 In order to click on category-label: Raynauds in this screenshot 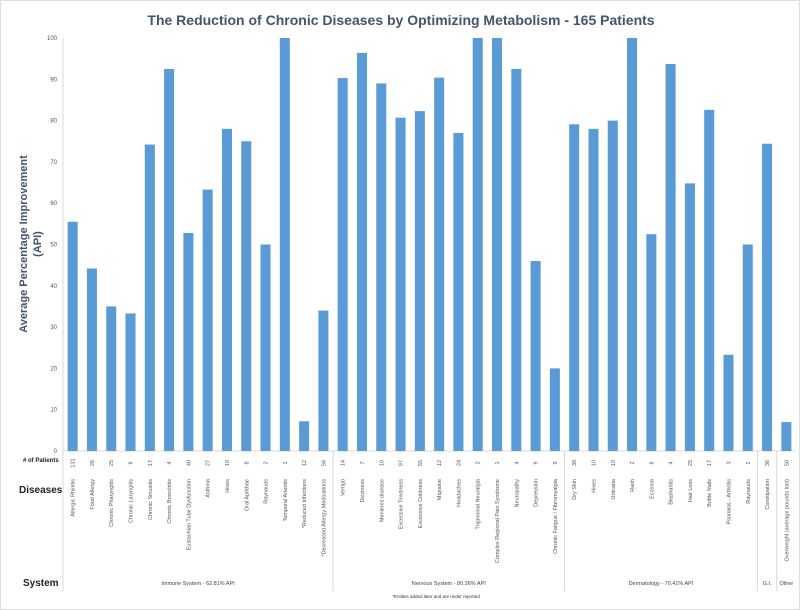, I will do `click(267, 491)`.